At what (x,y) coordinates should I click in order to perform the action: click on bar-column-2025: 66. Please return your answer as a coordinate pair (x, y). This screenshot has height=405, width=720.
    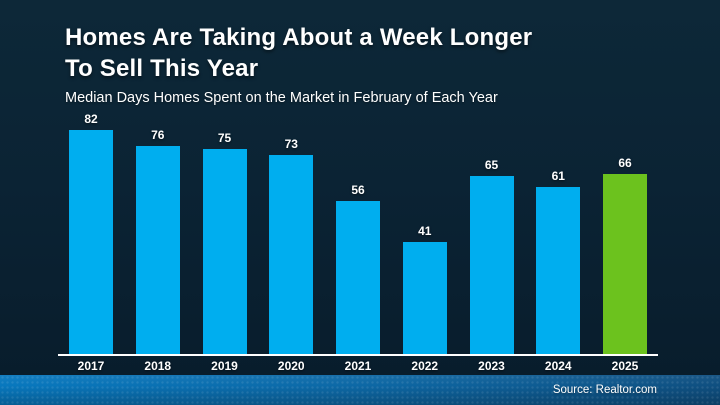
    Looking at the image, I should click on (625, 255).